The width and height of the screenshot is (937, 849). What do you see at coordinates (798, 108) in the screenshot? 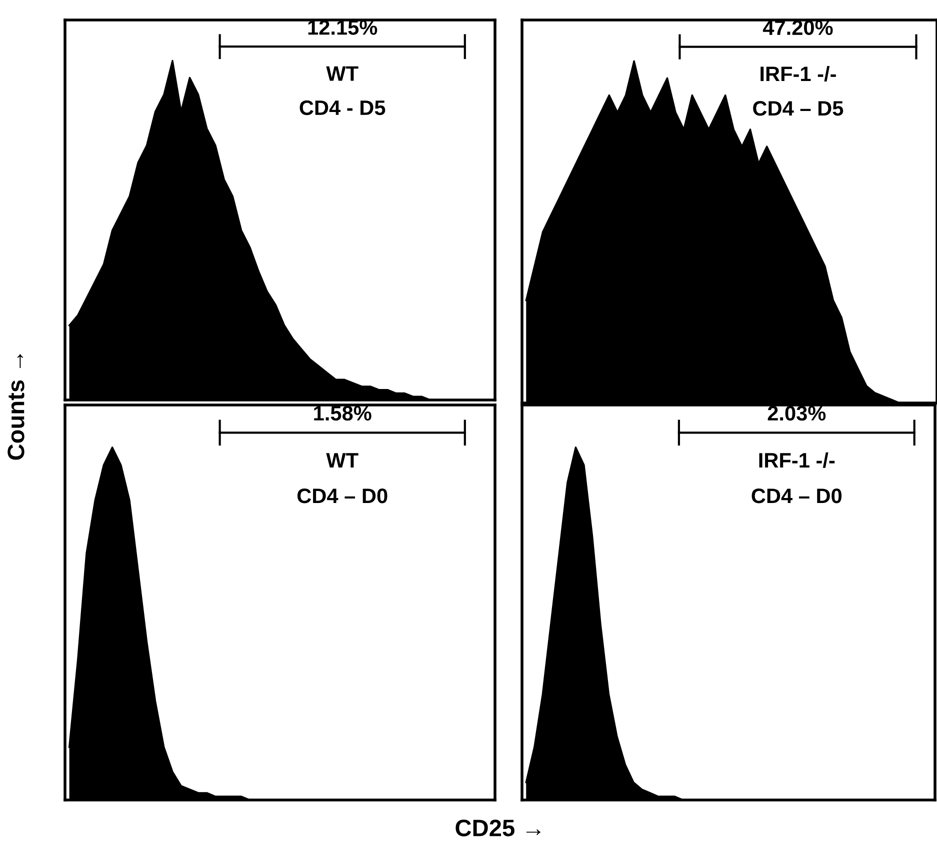
I see `annotation: CD4 – D5` at bounding box center [798, 108].